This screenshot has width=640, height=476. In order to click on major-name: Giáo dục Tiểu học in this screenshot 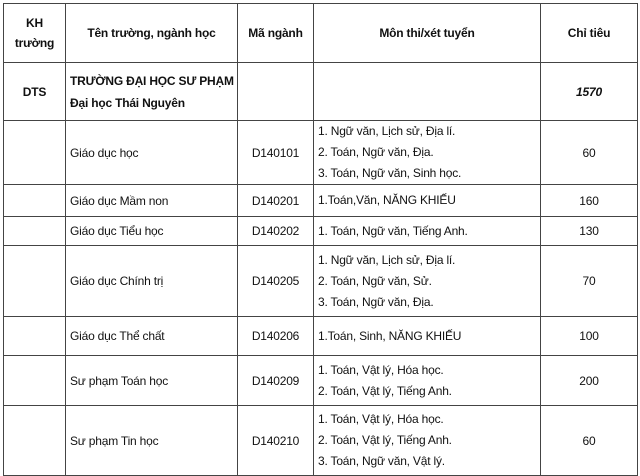, I will do `click(151, 231)`.